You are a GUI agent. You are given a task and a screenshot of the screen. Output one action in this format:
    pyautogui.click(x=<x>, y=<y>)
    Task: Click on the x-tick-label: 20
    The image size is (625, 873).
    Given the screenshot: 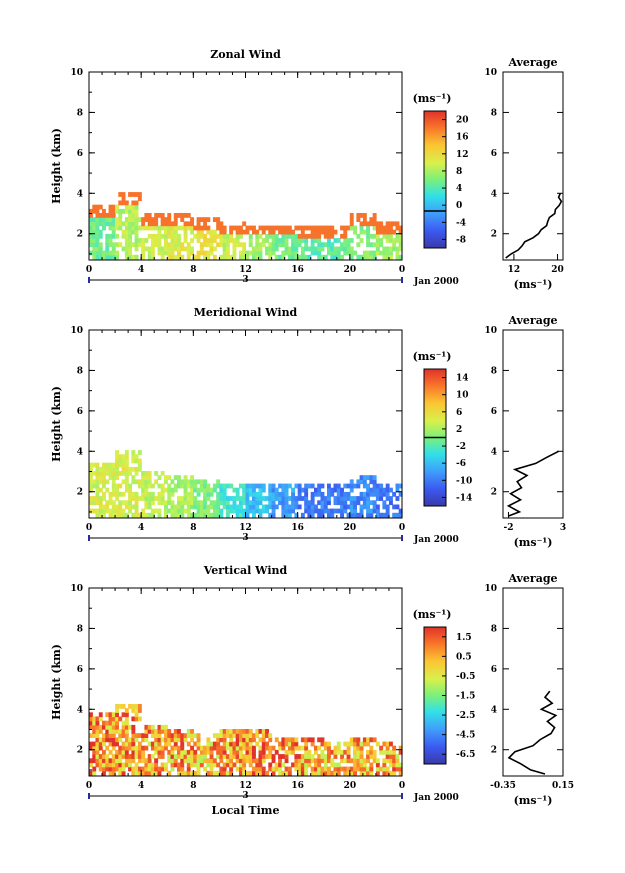 What is the action you would take?
    pyautogui.click(x=350, y=786)
    